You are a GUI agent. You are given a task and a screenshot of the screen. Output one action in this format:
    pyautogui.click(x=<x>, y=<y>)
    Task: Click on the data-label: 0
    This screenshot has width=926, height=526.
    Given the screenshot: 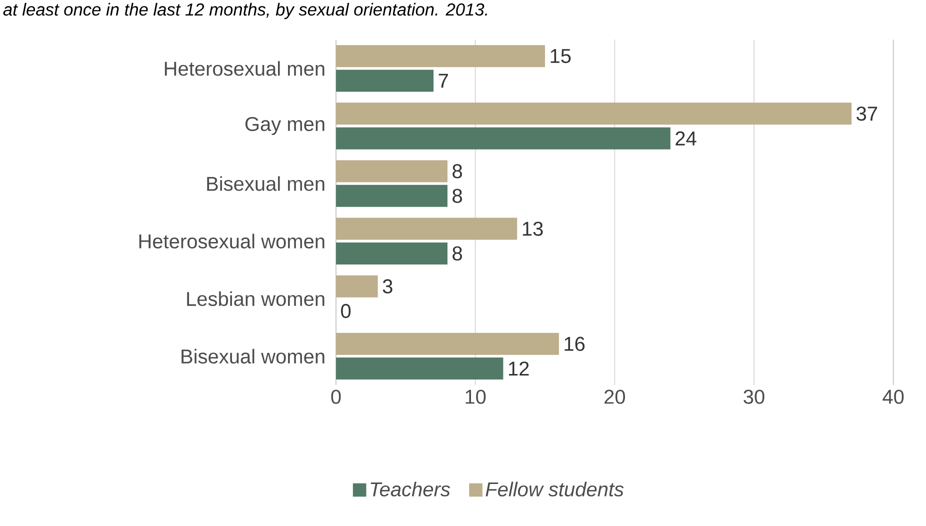 What is the action you would take?
    pyautogui.click(x=346, y=311)
    